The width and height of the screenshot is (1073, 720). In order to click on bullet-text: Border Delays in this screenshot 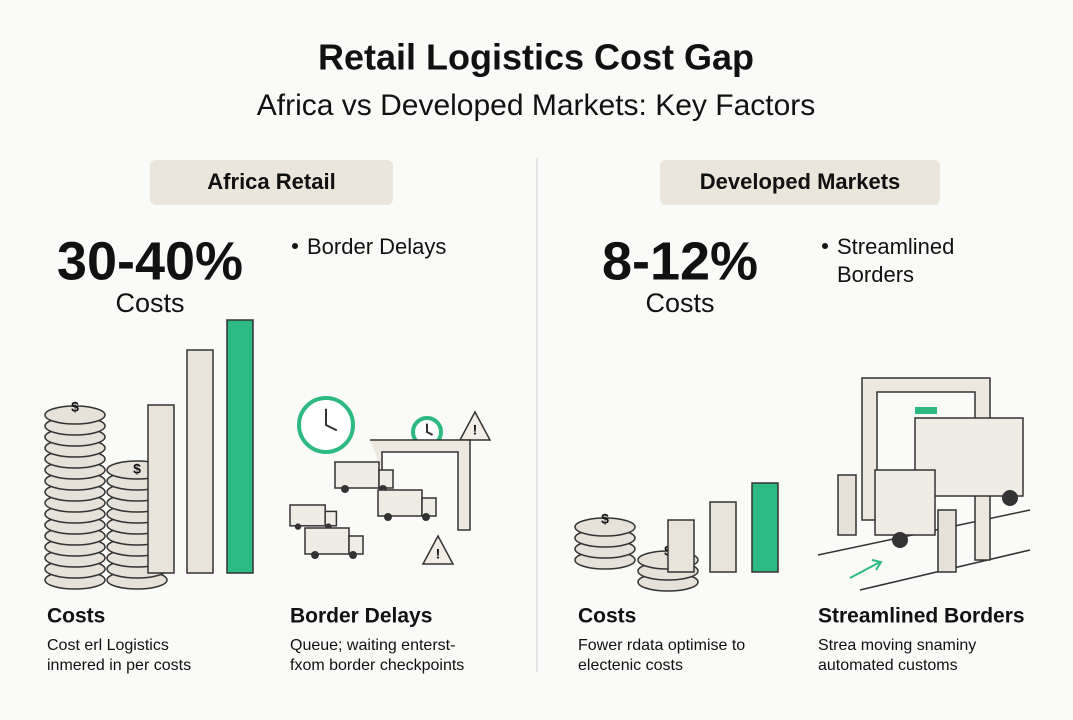, I will do `click(376, 246)`.